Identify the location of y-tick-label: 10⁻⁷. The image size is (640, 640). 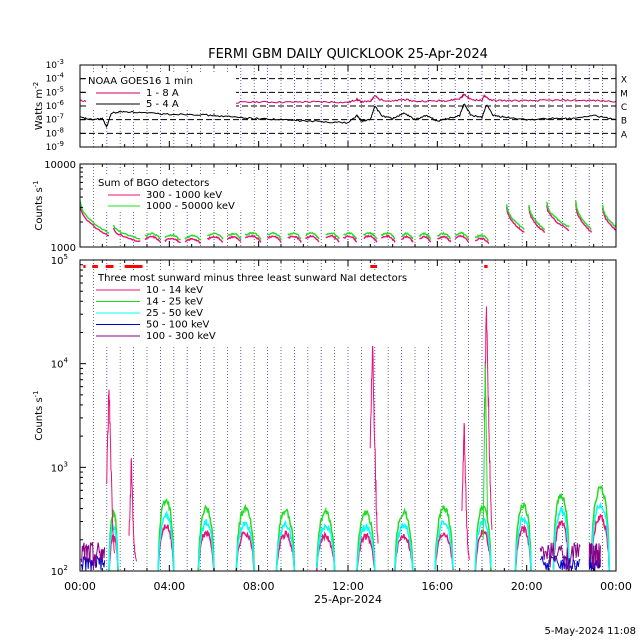
(55, 119).